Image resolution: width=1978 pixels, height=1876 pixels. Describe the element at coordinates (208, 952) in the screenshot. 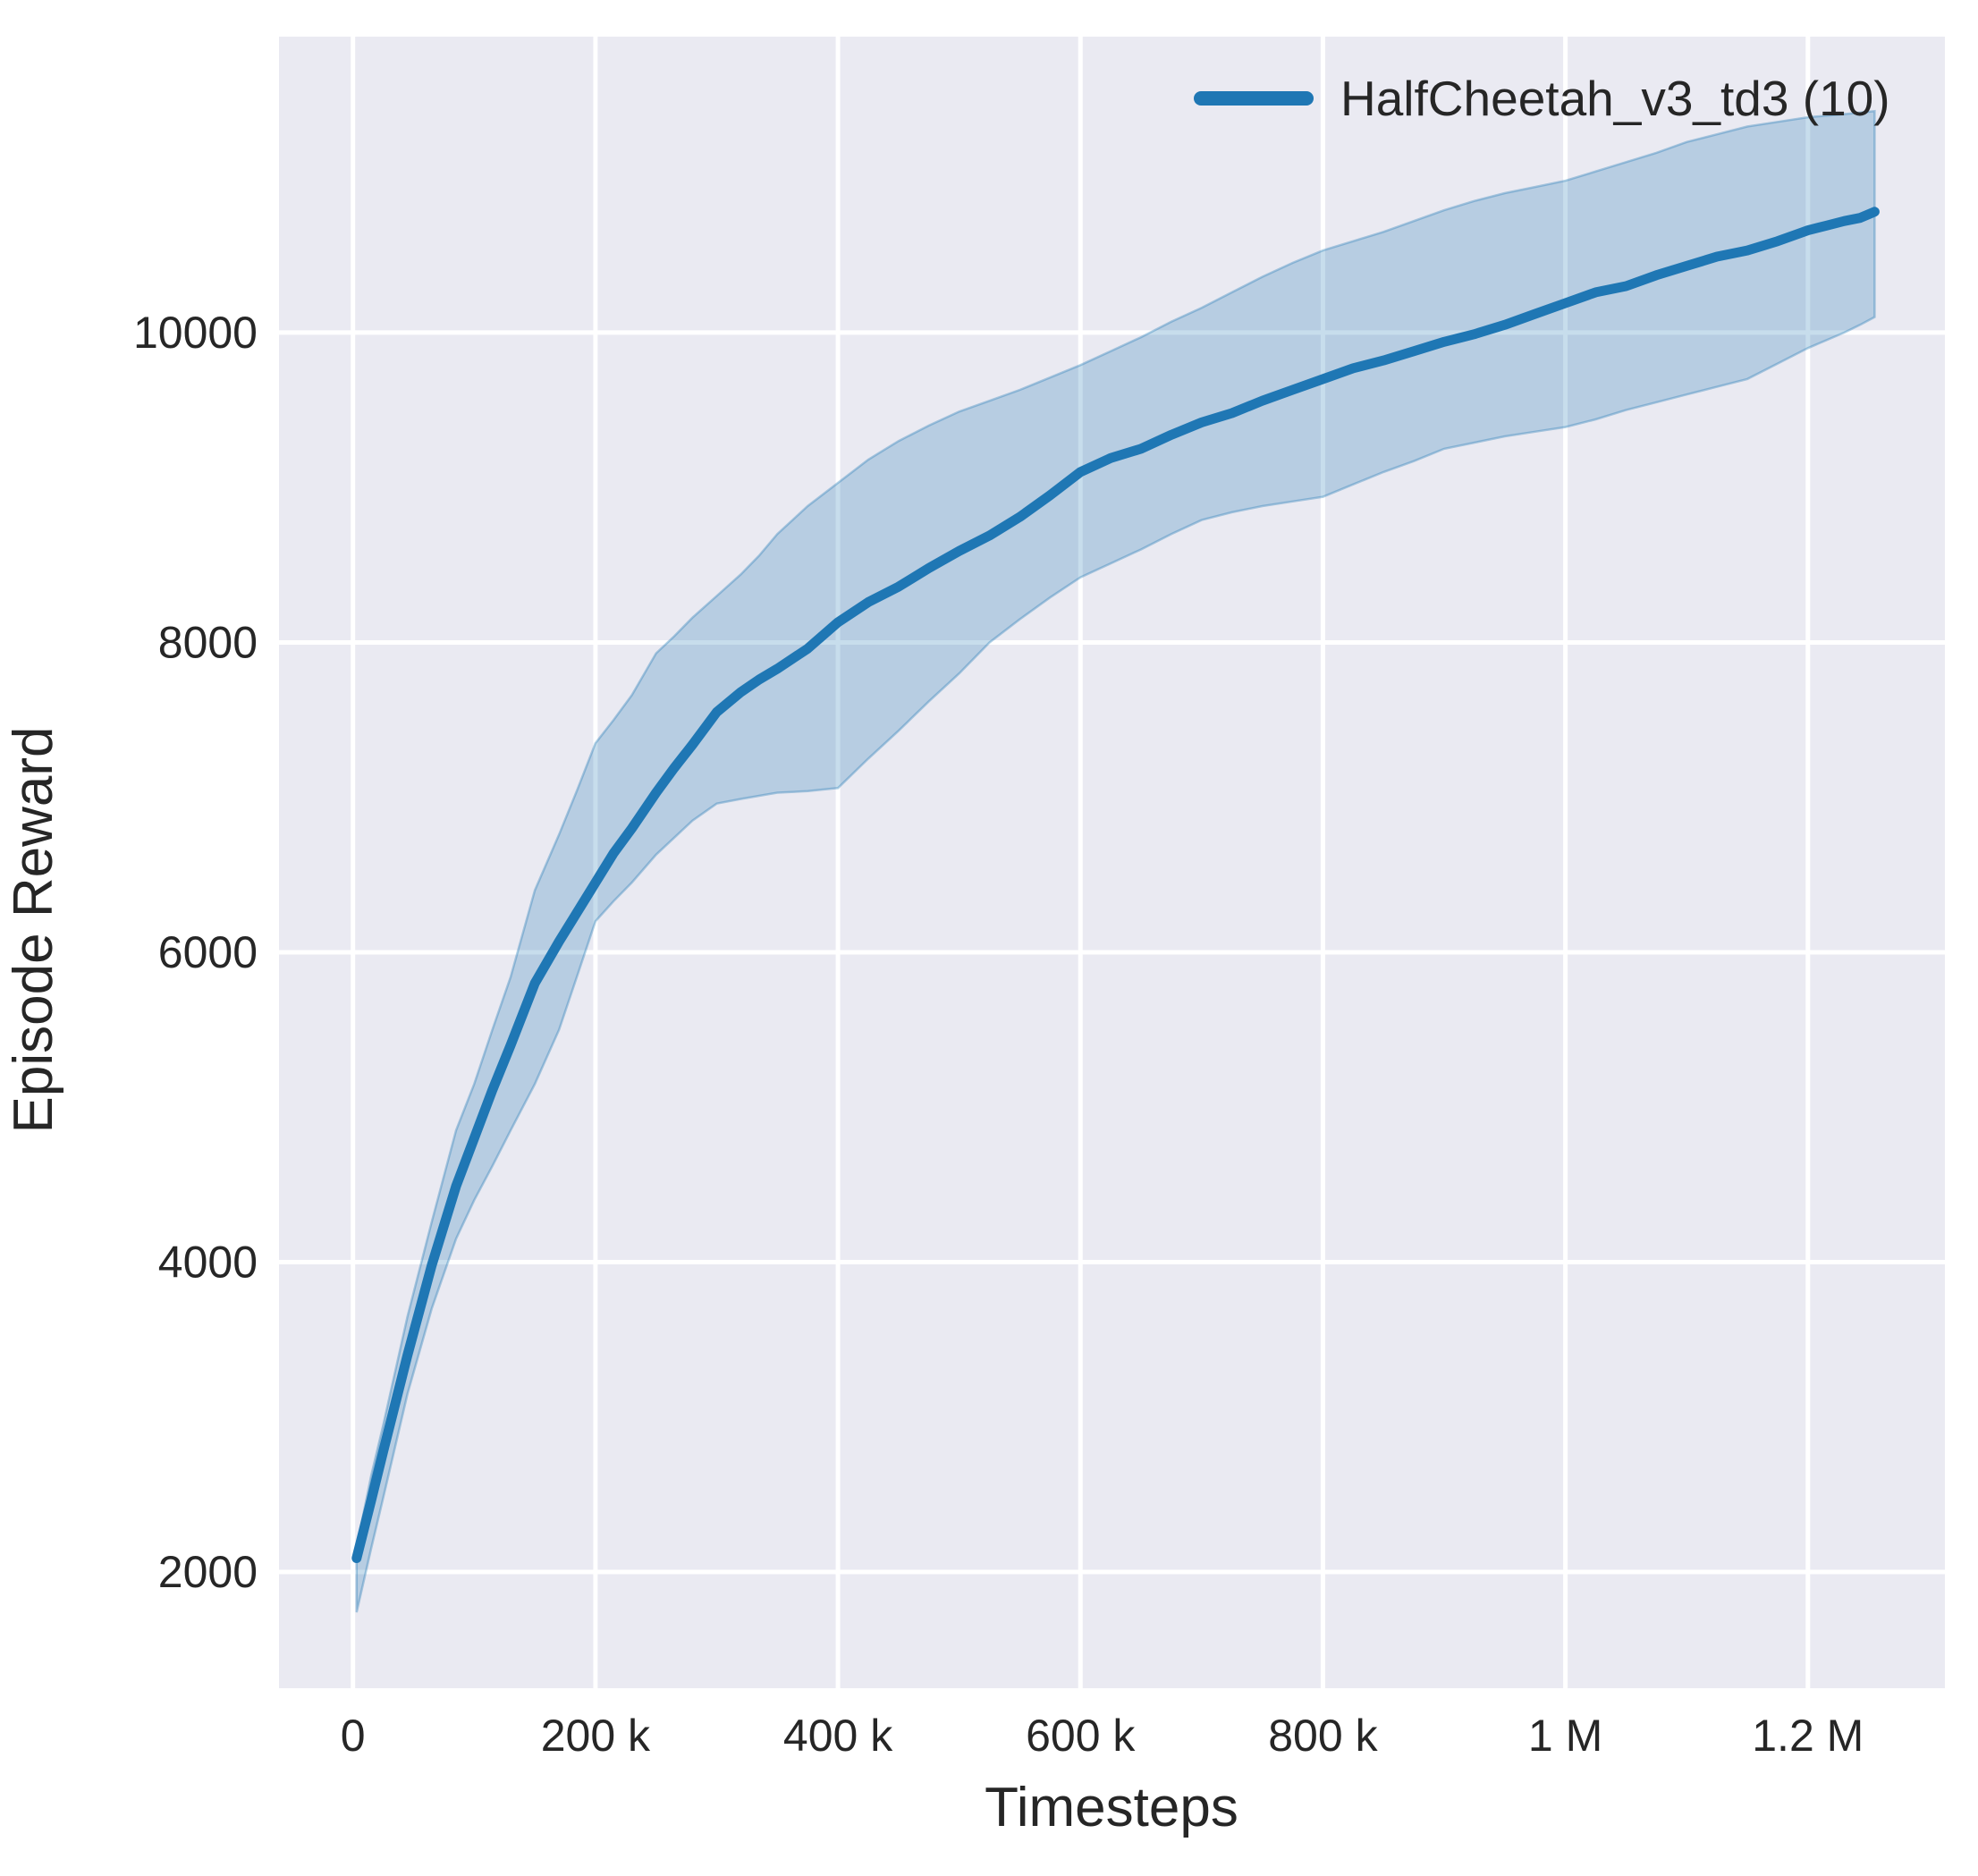

I see `y-tick-label: 6000` at that location.